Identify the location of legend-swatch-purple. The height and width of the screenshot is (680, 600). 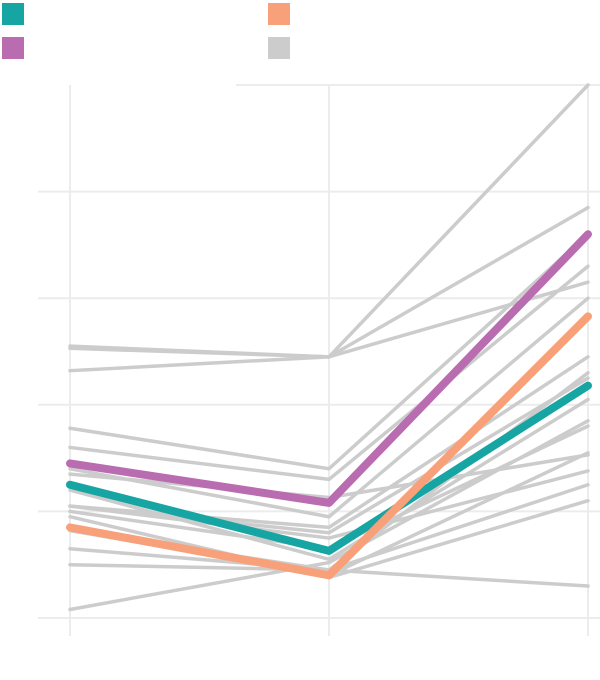
(13, 48).